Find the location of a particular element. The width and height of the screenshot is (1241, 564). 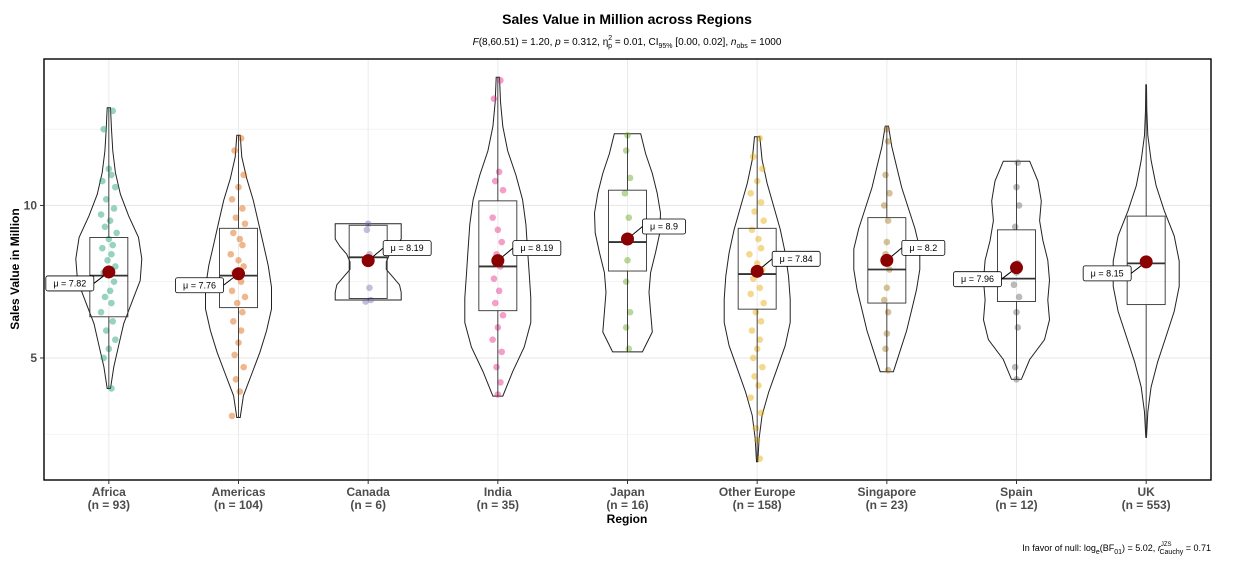

x-tick-label: India is located at coordinates (498, 492).